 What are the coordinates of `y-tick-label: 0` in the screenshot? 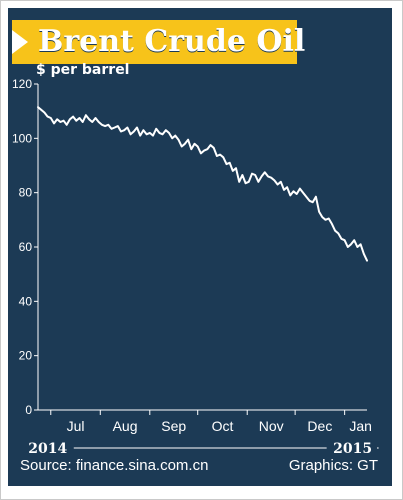 It's located at (28, 410).